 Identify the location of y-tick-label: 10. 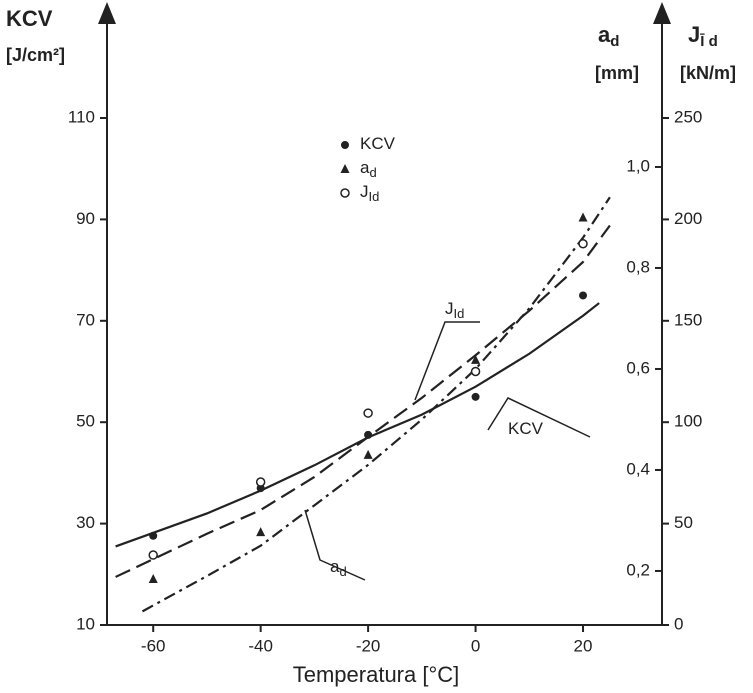
(85, 623).